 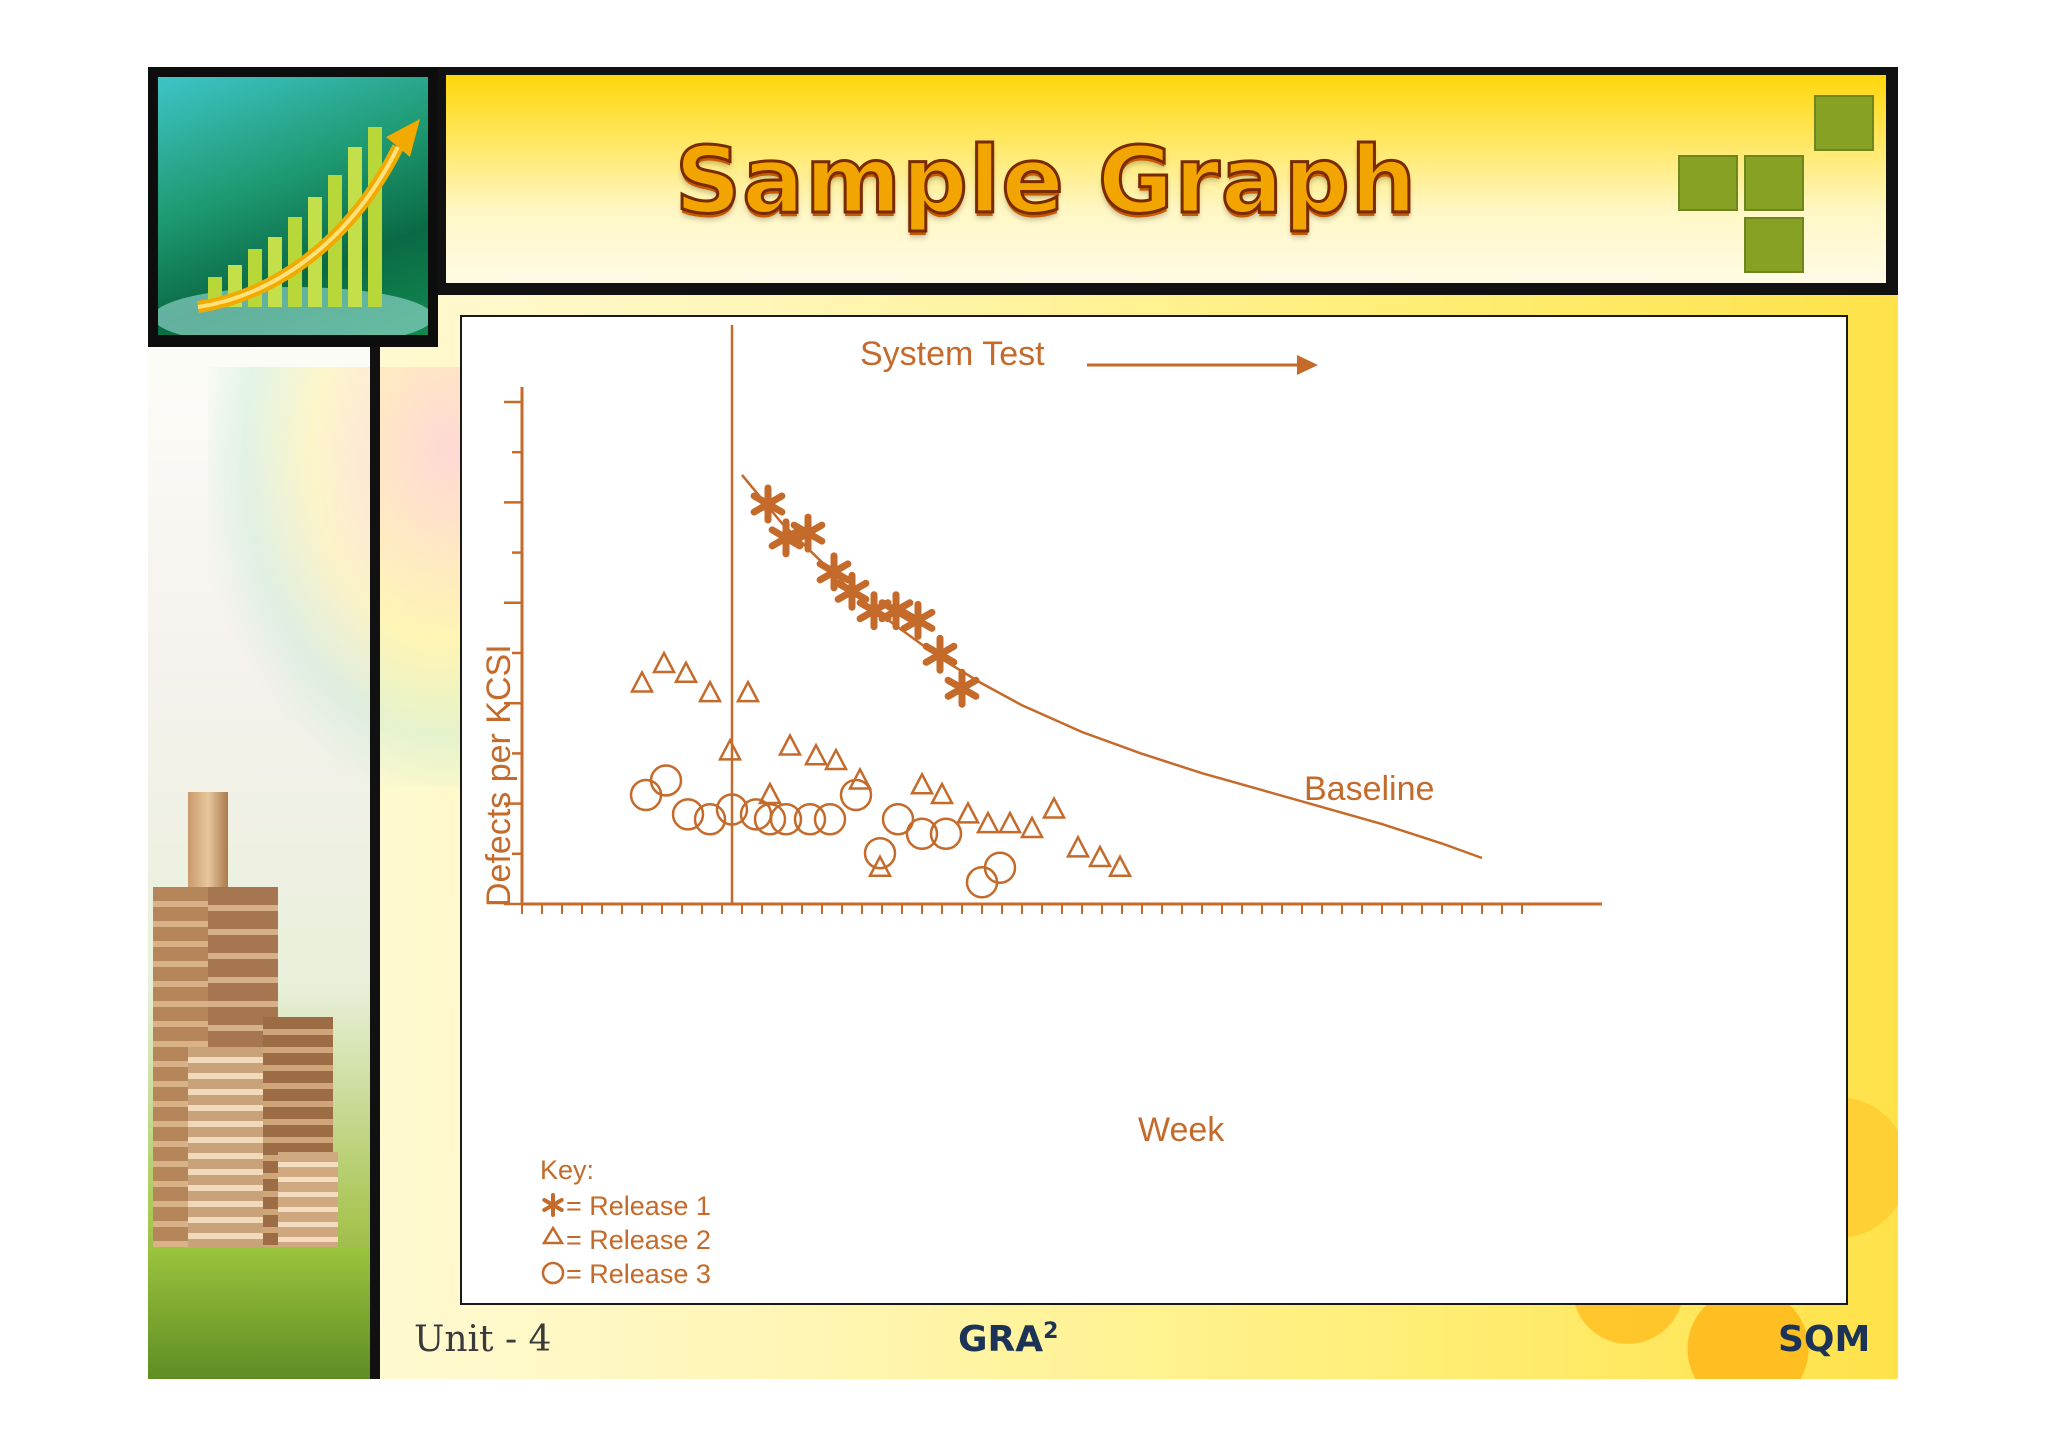 I want to click on key-circle-icon, so click(x=553, y=1273).